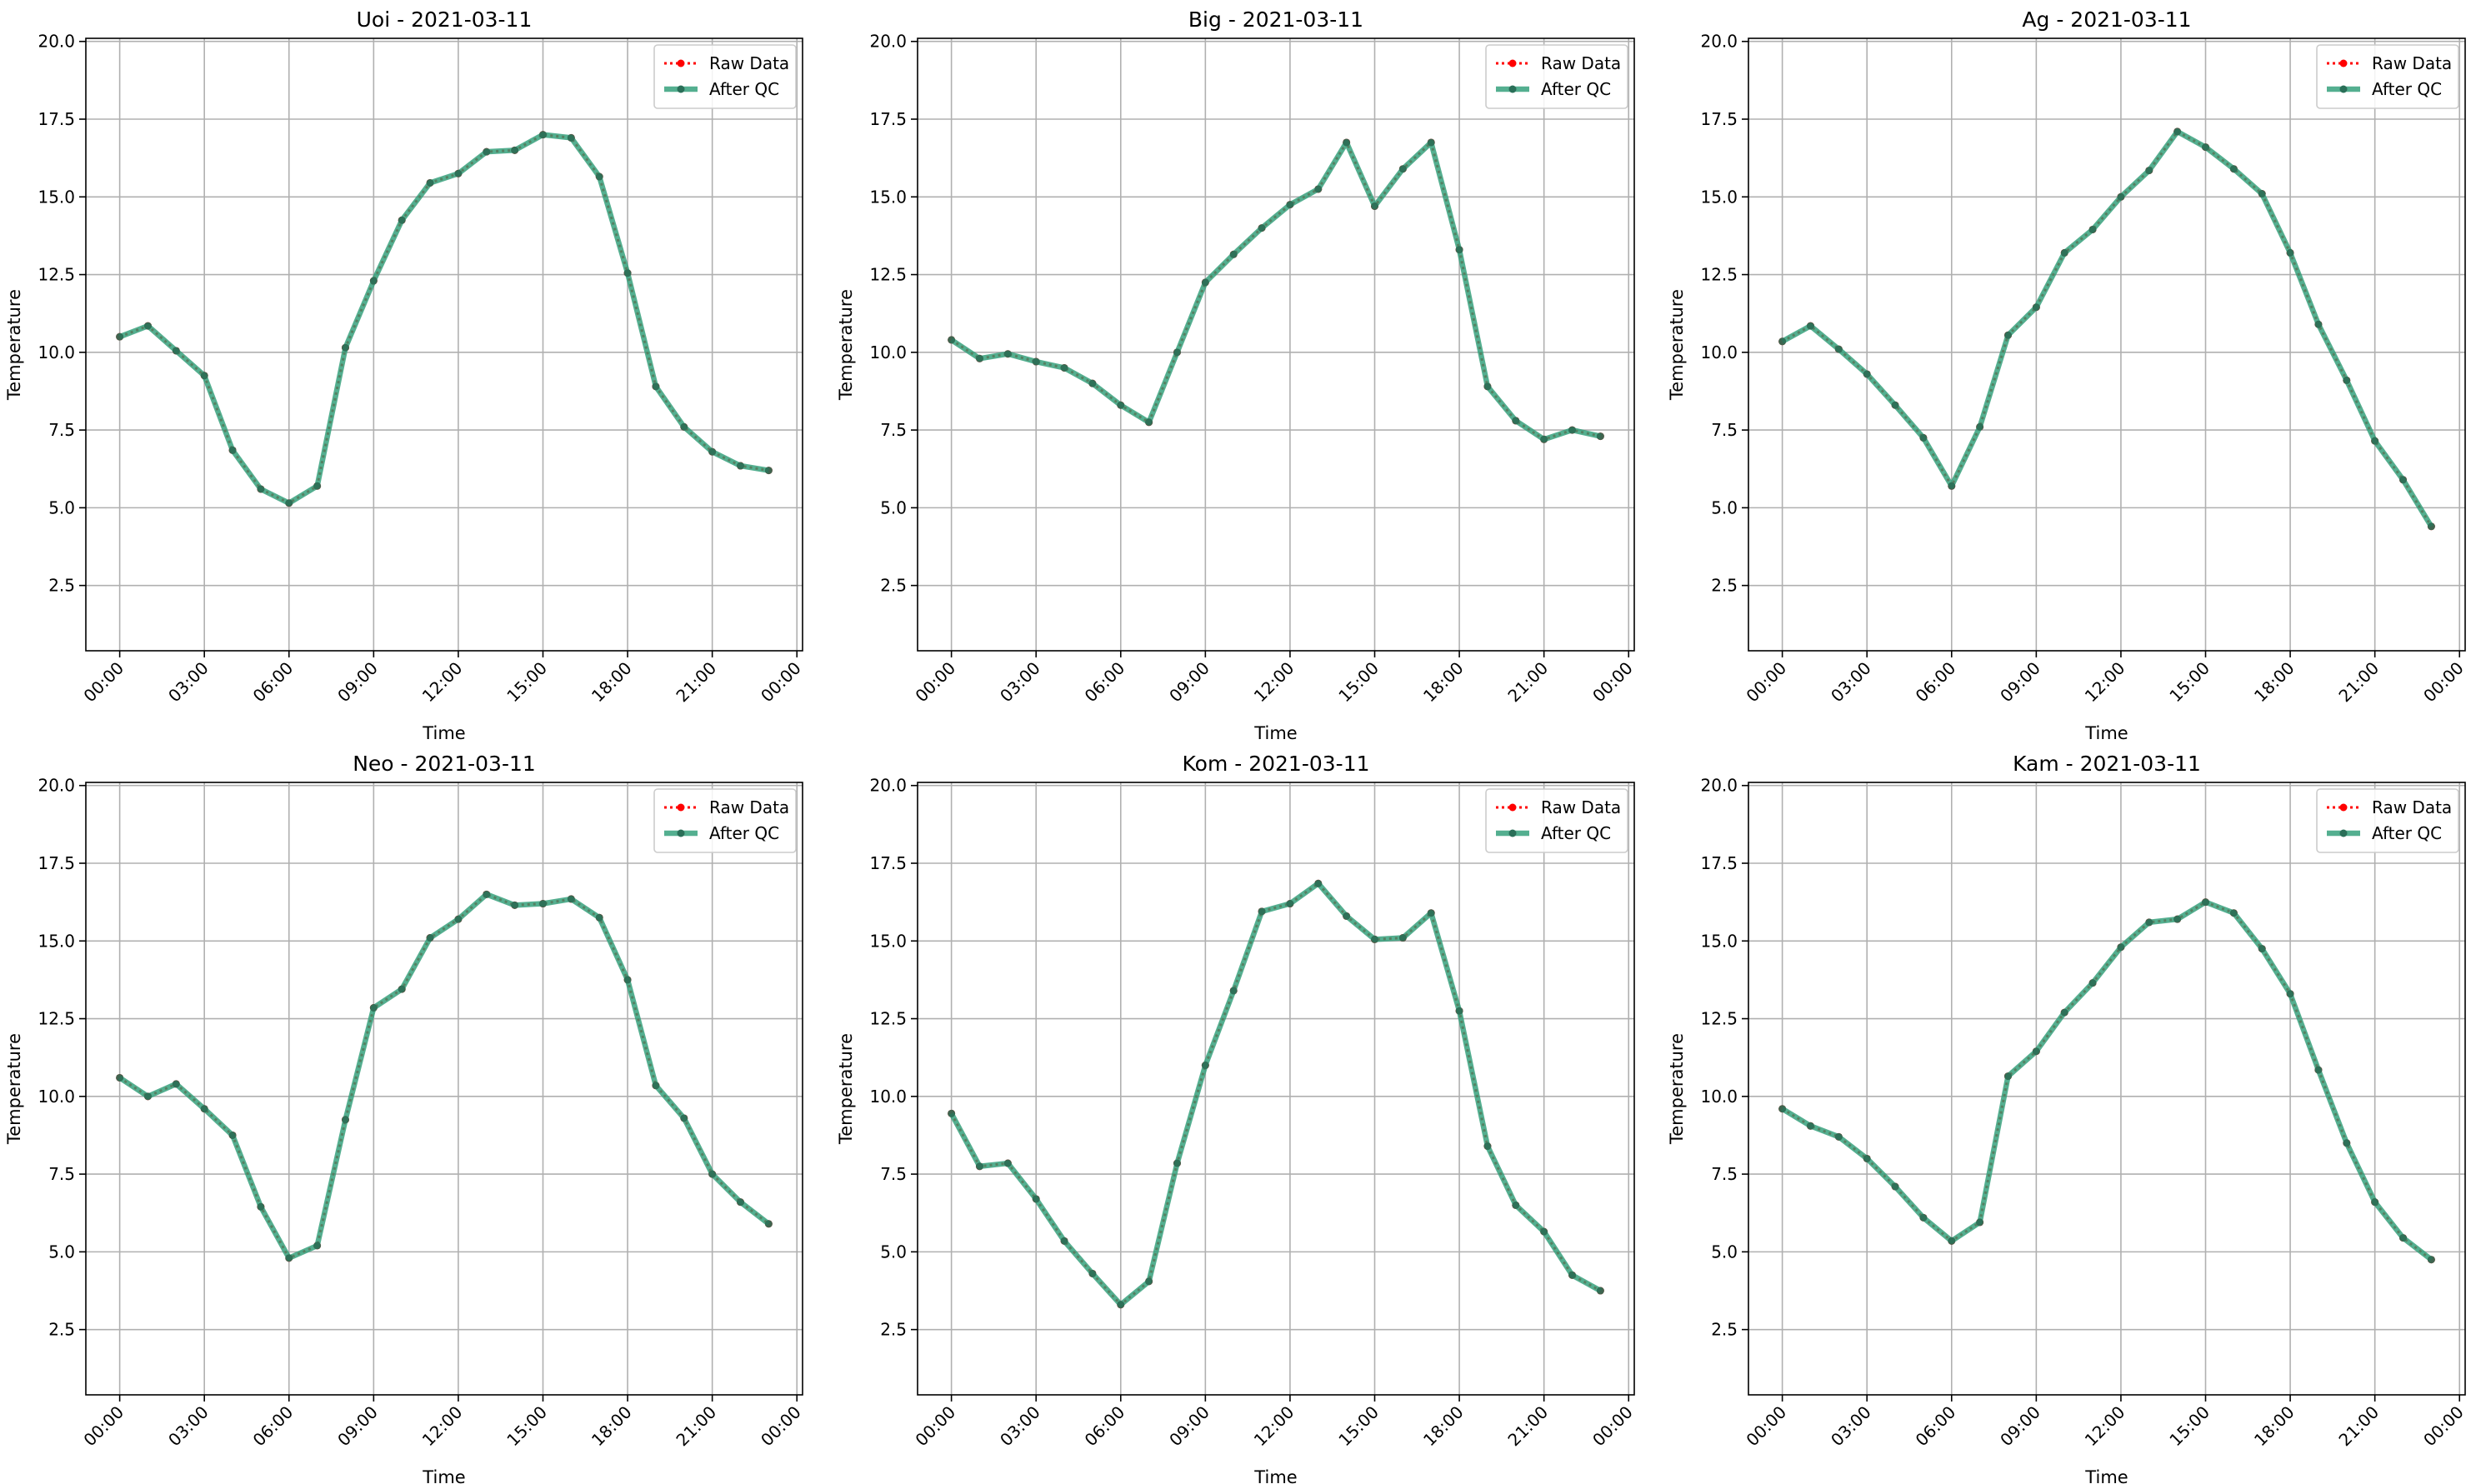 This screenshot has height=1484, width=2486. What do you see at coordinates (1275, 19) in the screenshot?
I see `chart-title: Big - 2021-03-11` at bounding box center [1275, 19].